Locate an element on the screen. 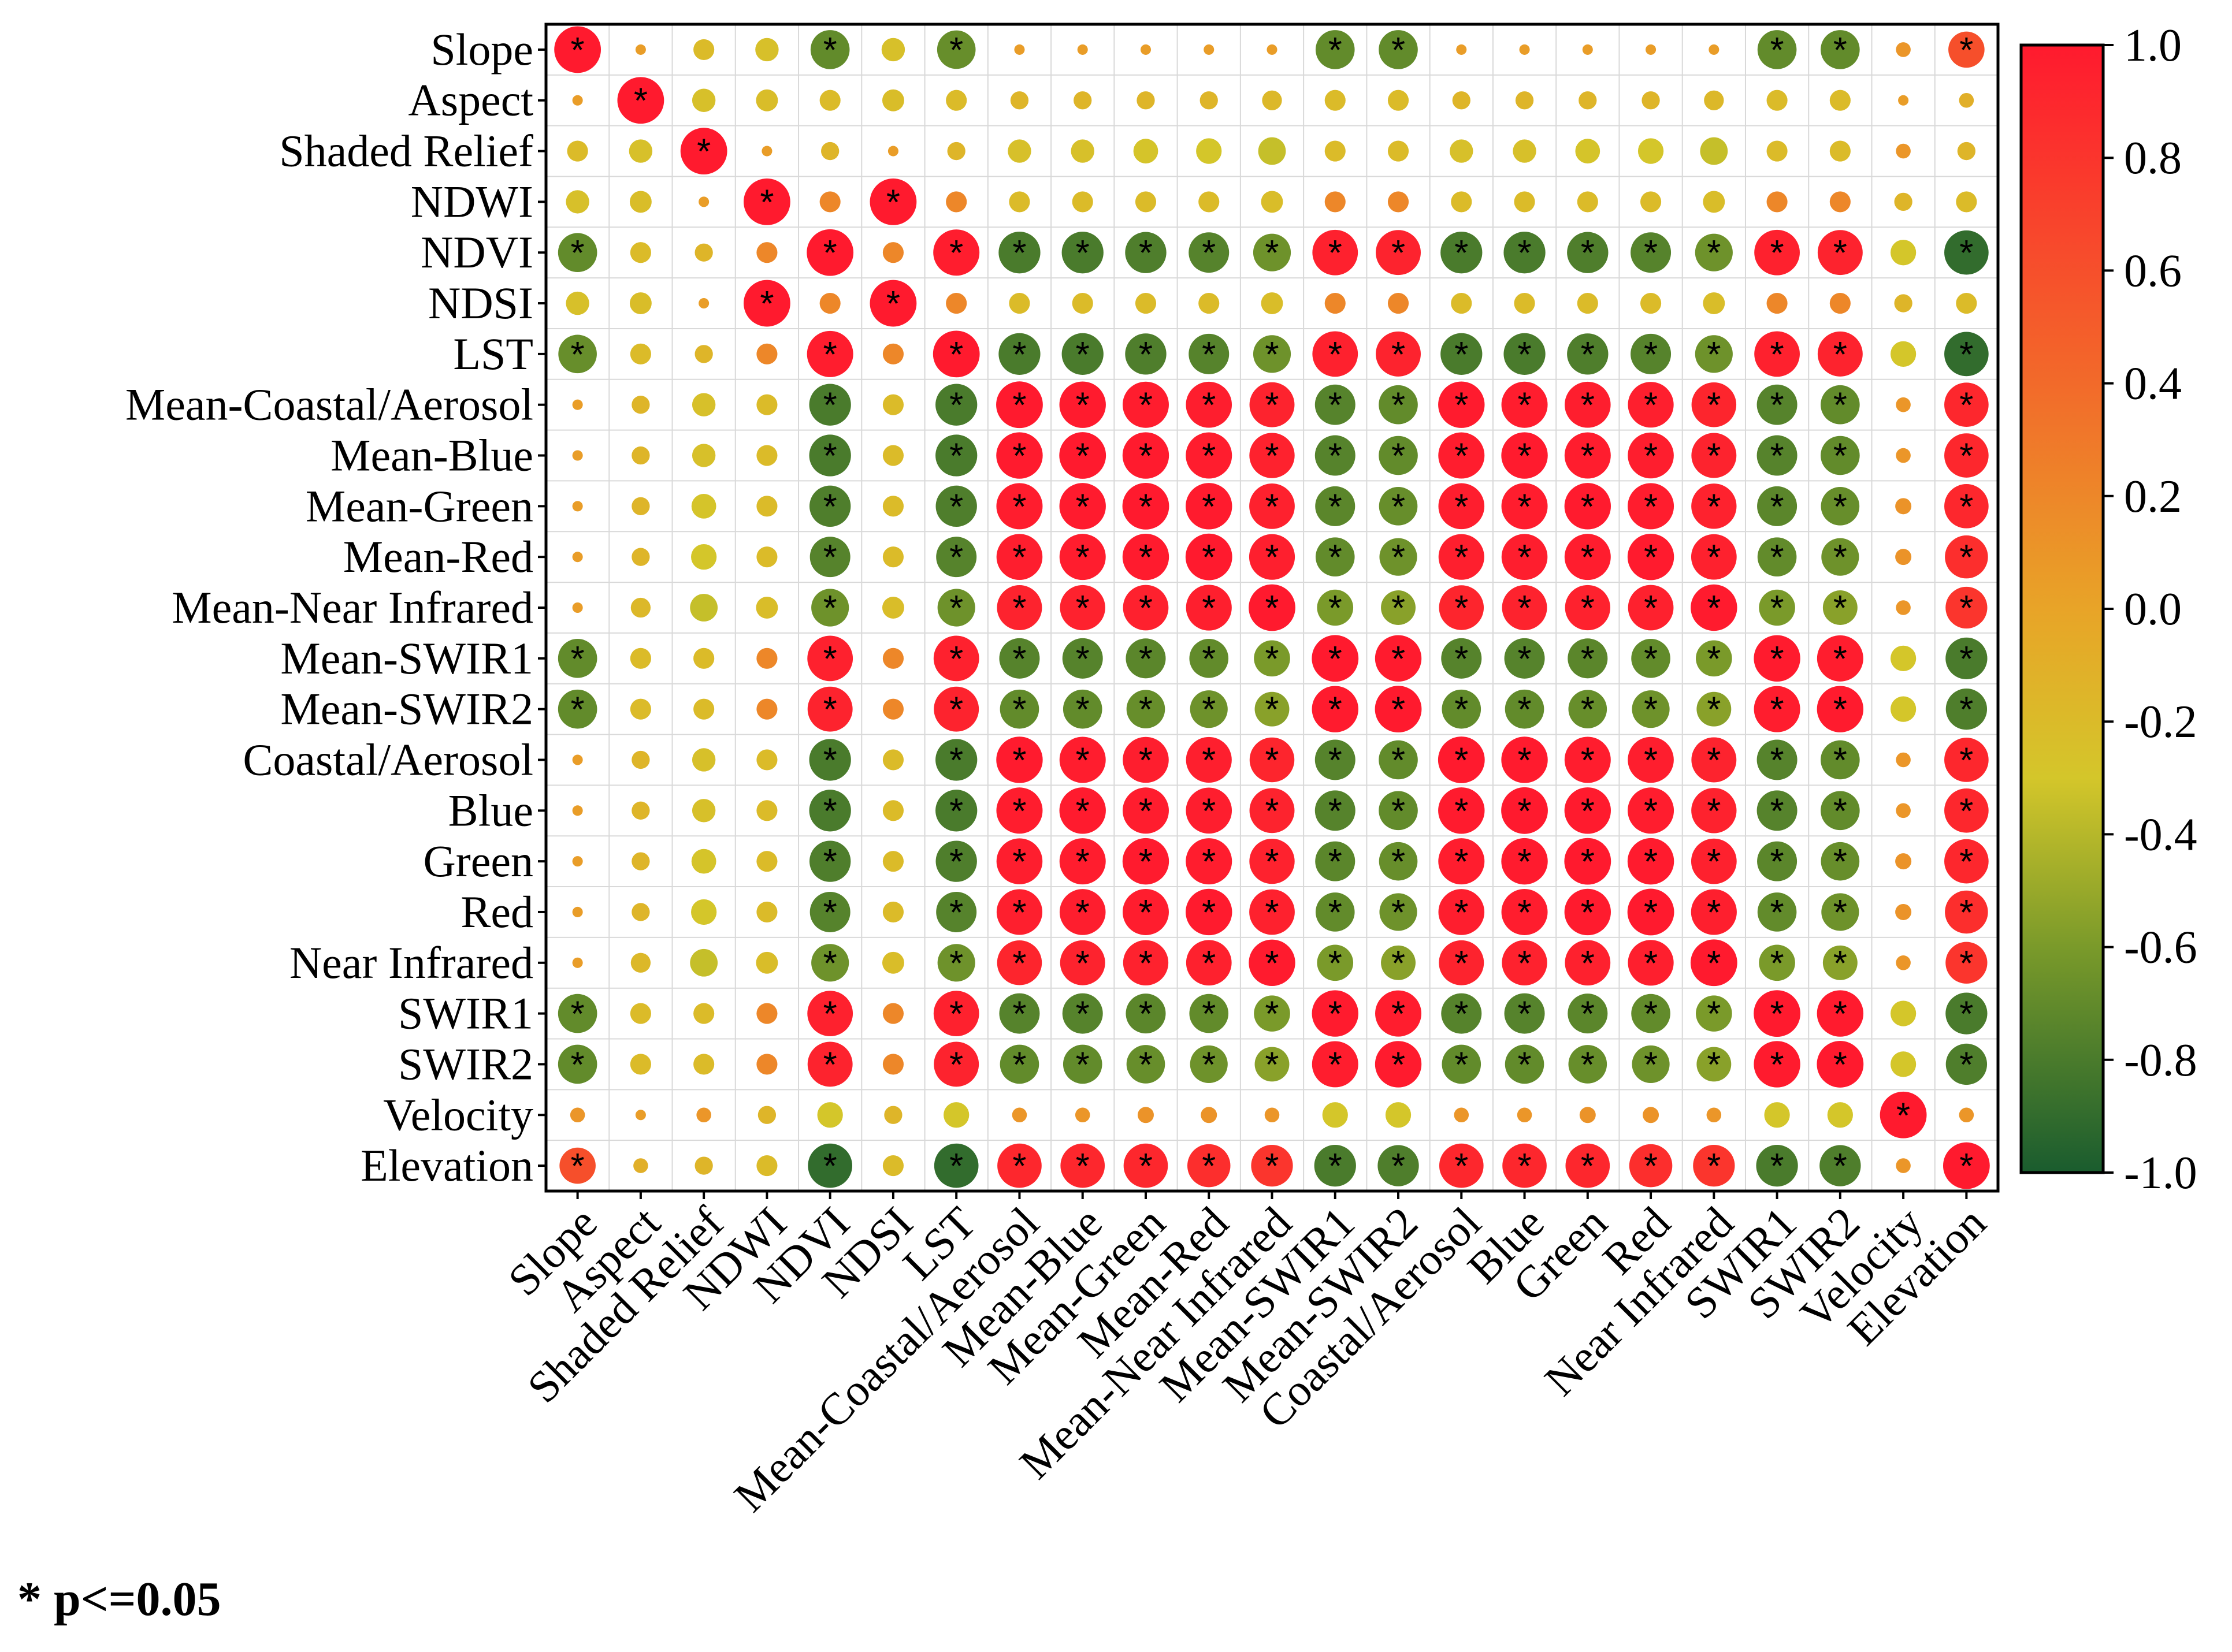  row-label: Mean-Coastal/Aerosol is located at coordinates (329, 405).